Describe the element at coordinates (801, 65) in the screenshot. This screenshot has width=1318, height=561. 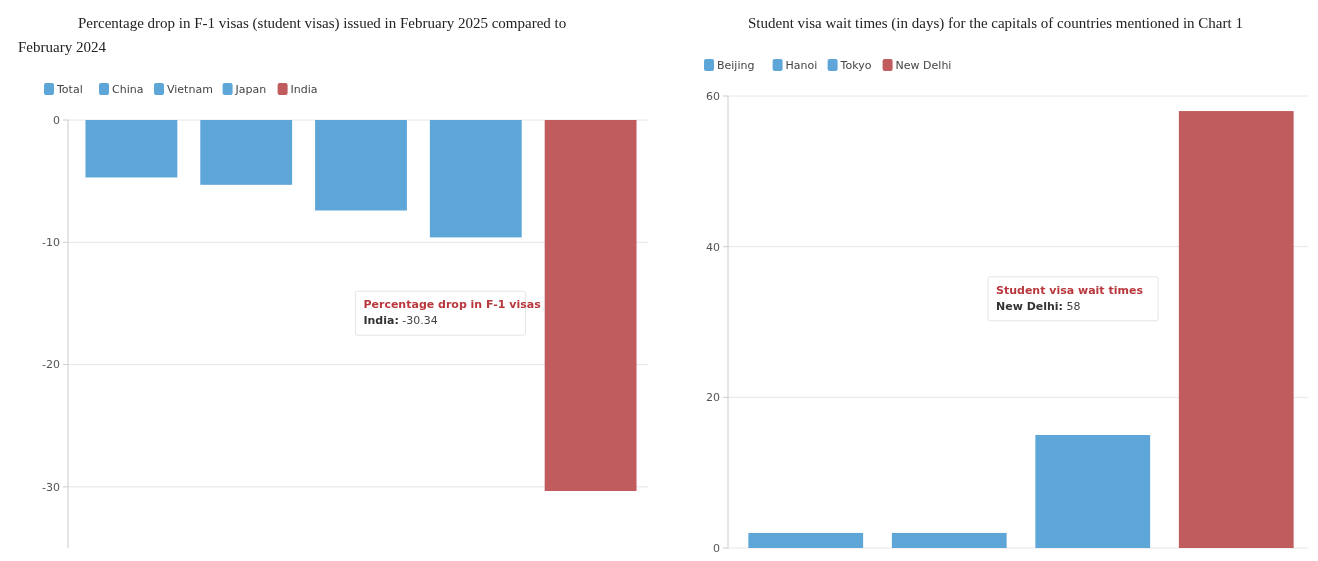
I see `legend-label: Hanoi` at that location.